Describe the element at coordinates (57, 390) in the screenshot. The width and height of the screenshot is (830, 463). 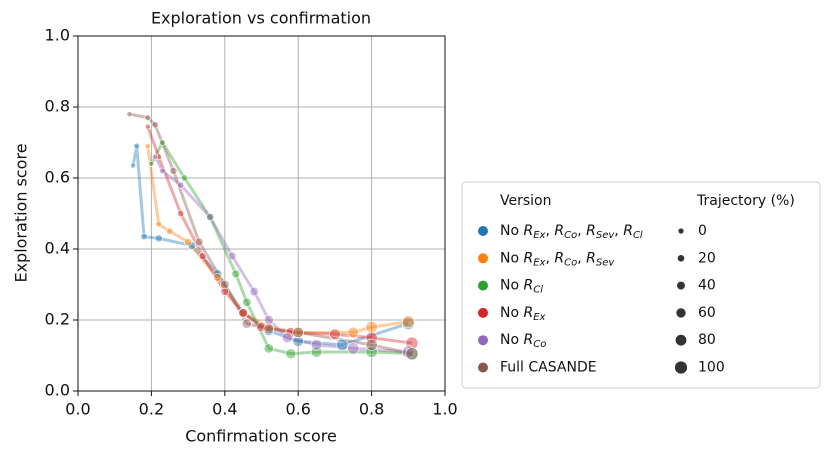
I see `y-tick-label: 0.0` at that location.